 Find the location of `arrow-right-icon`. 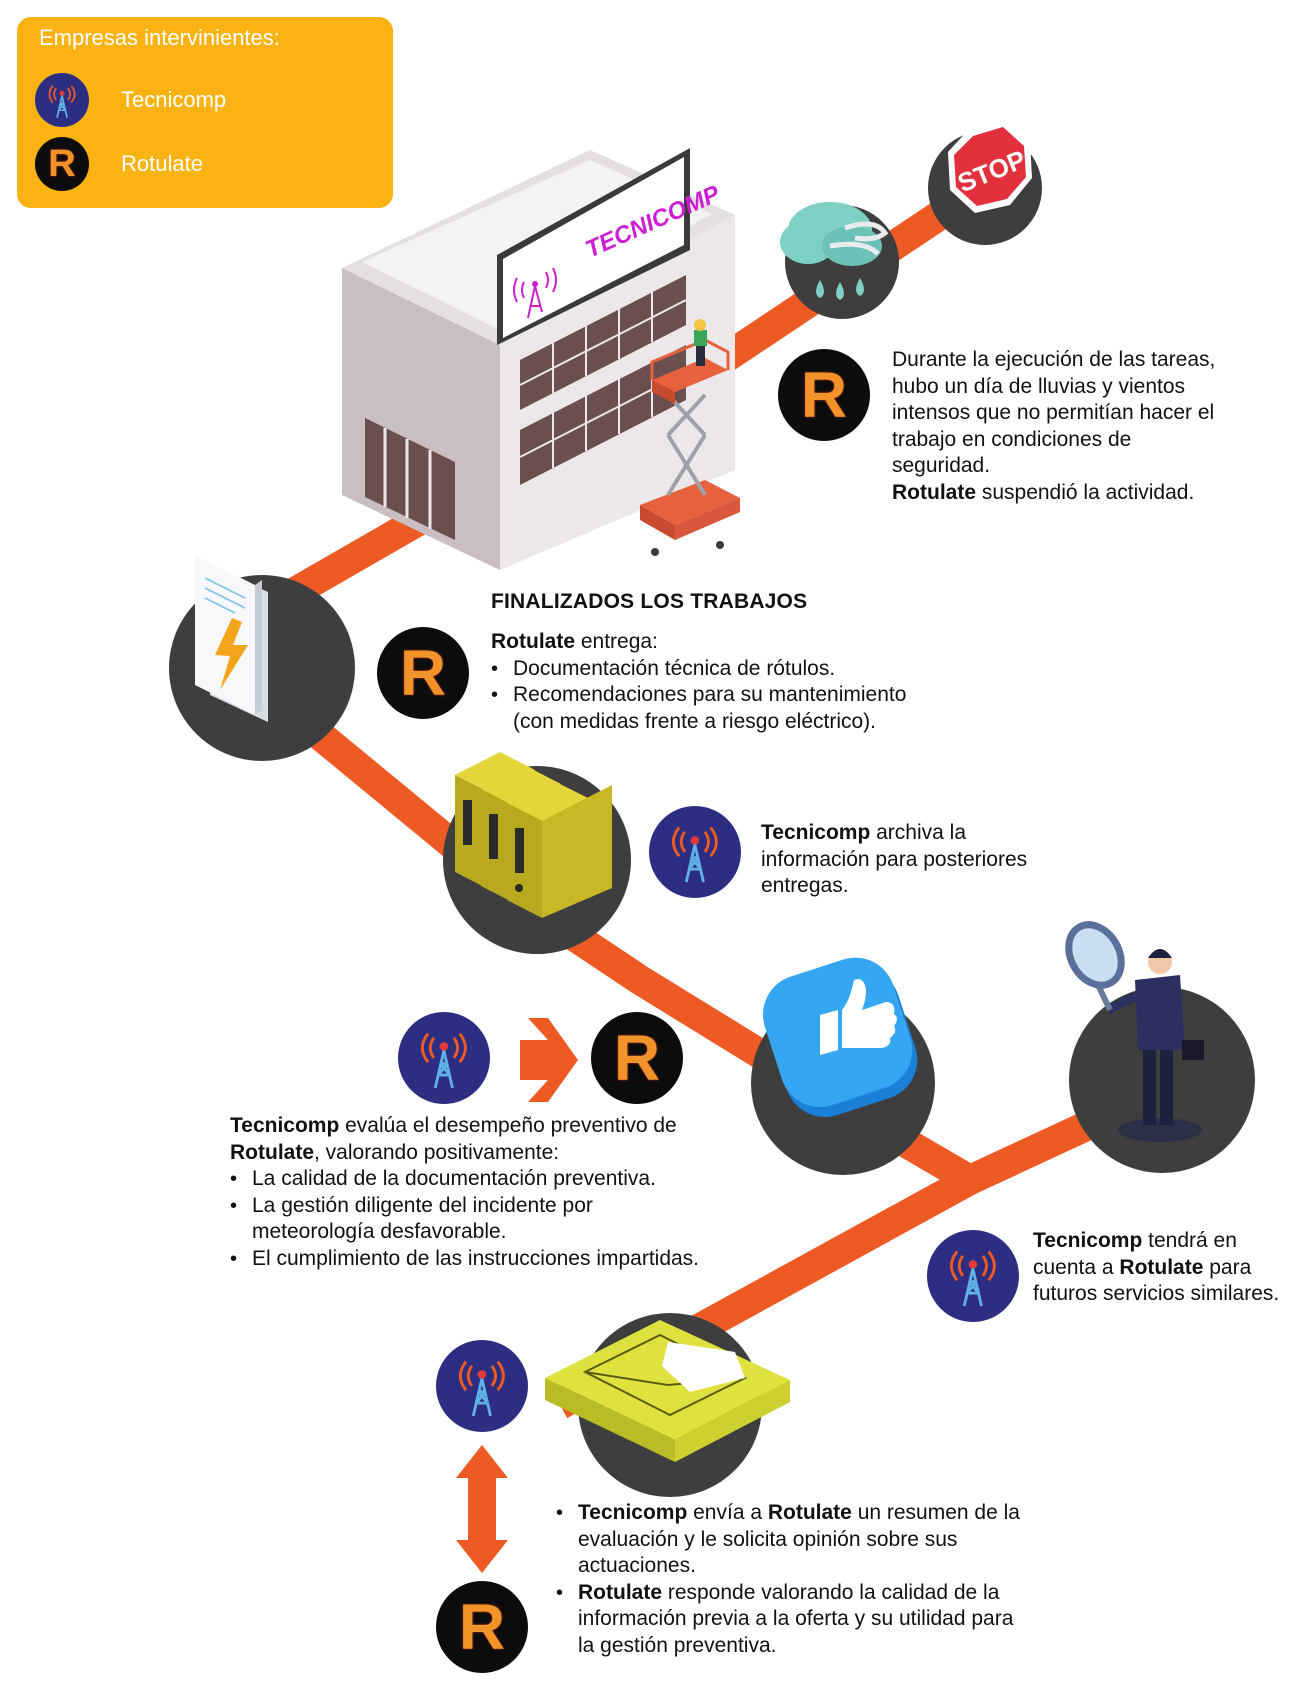

arrow-right-icon is located at coordinates (549, 1060).